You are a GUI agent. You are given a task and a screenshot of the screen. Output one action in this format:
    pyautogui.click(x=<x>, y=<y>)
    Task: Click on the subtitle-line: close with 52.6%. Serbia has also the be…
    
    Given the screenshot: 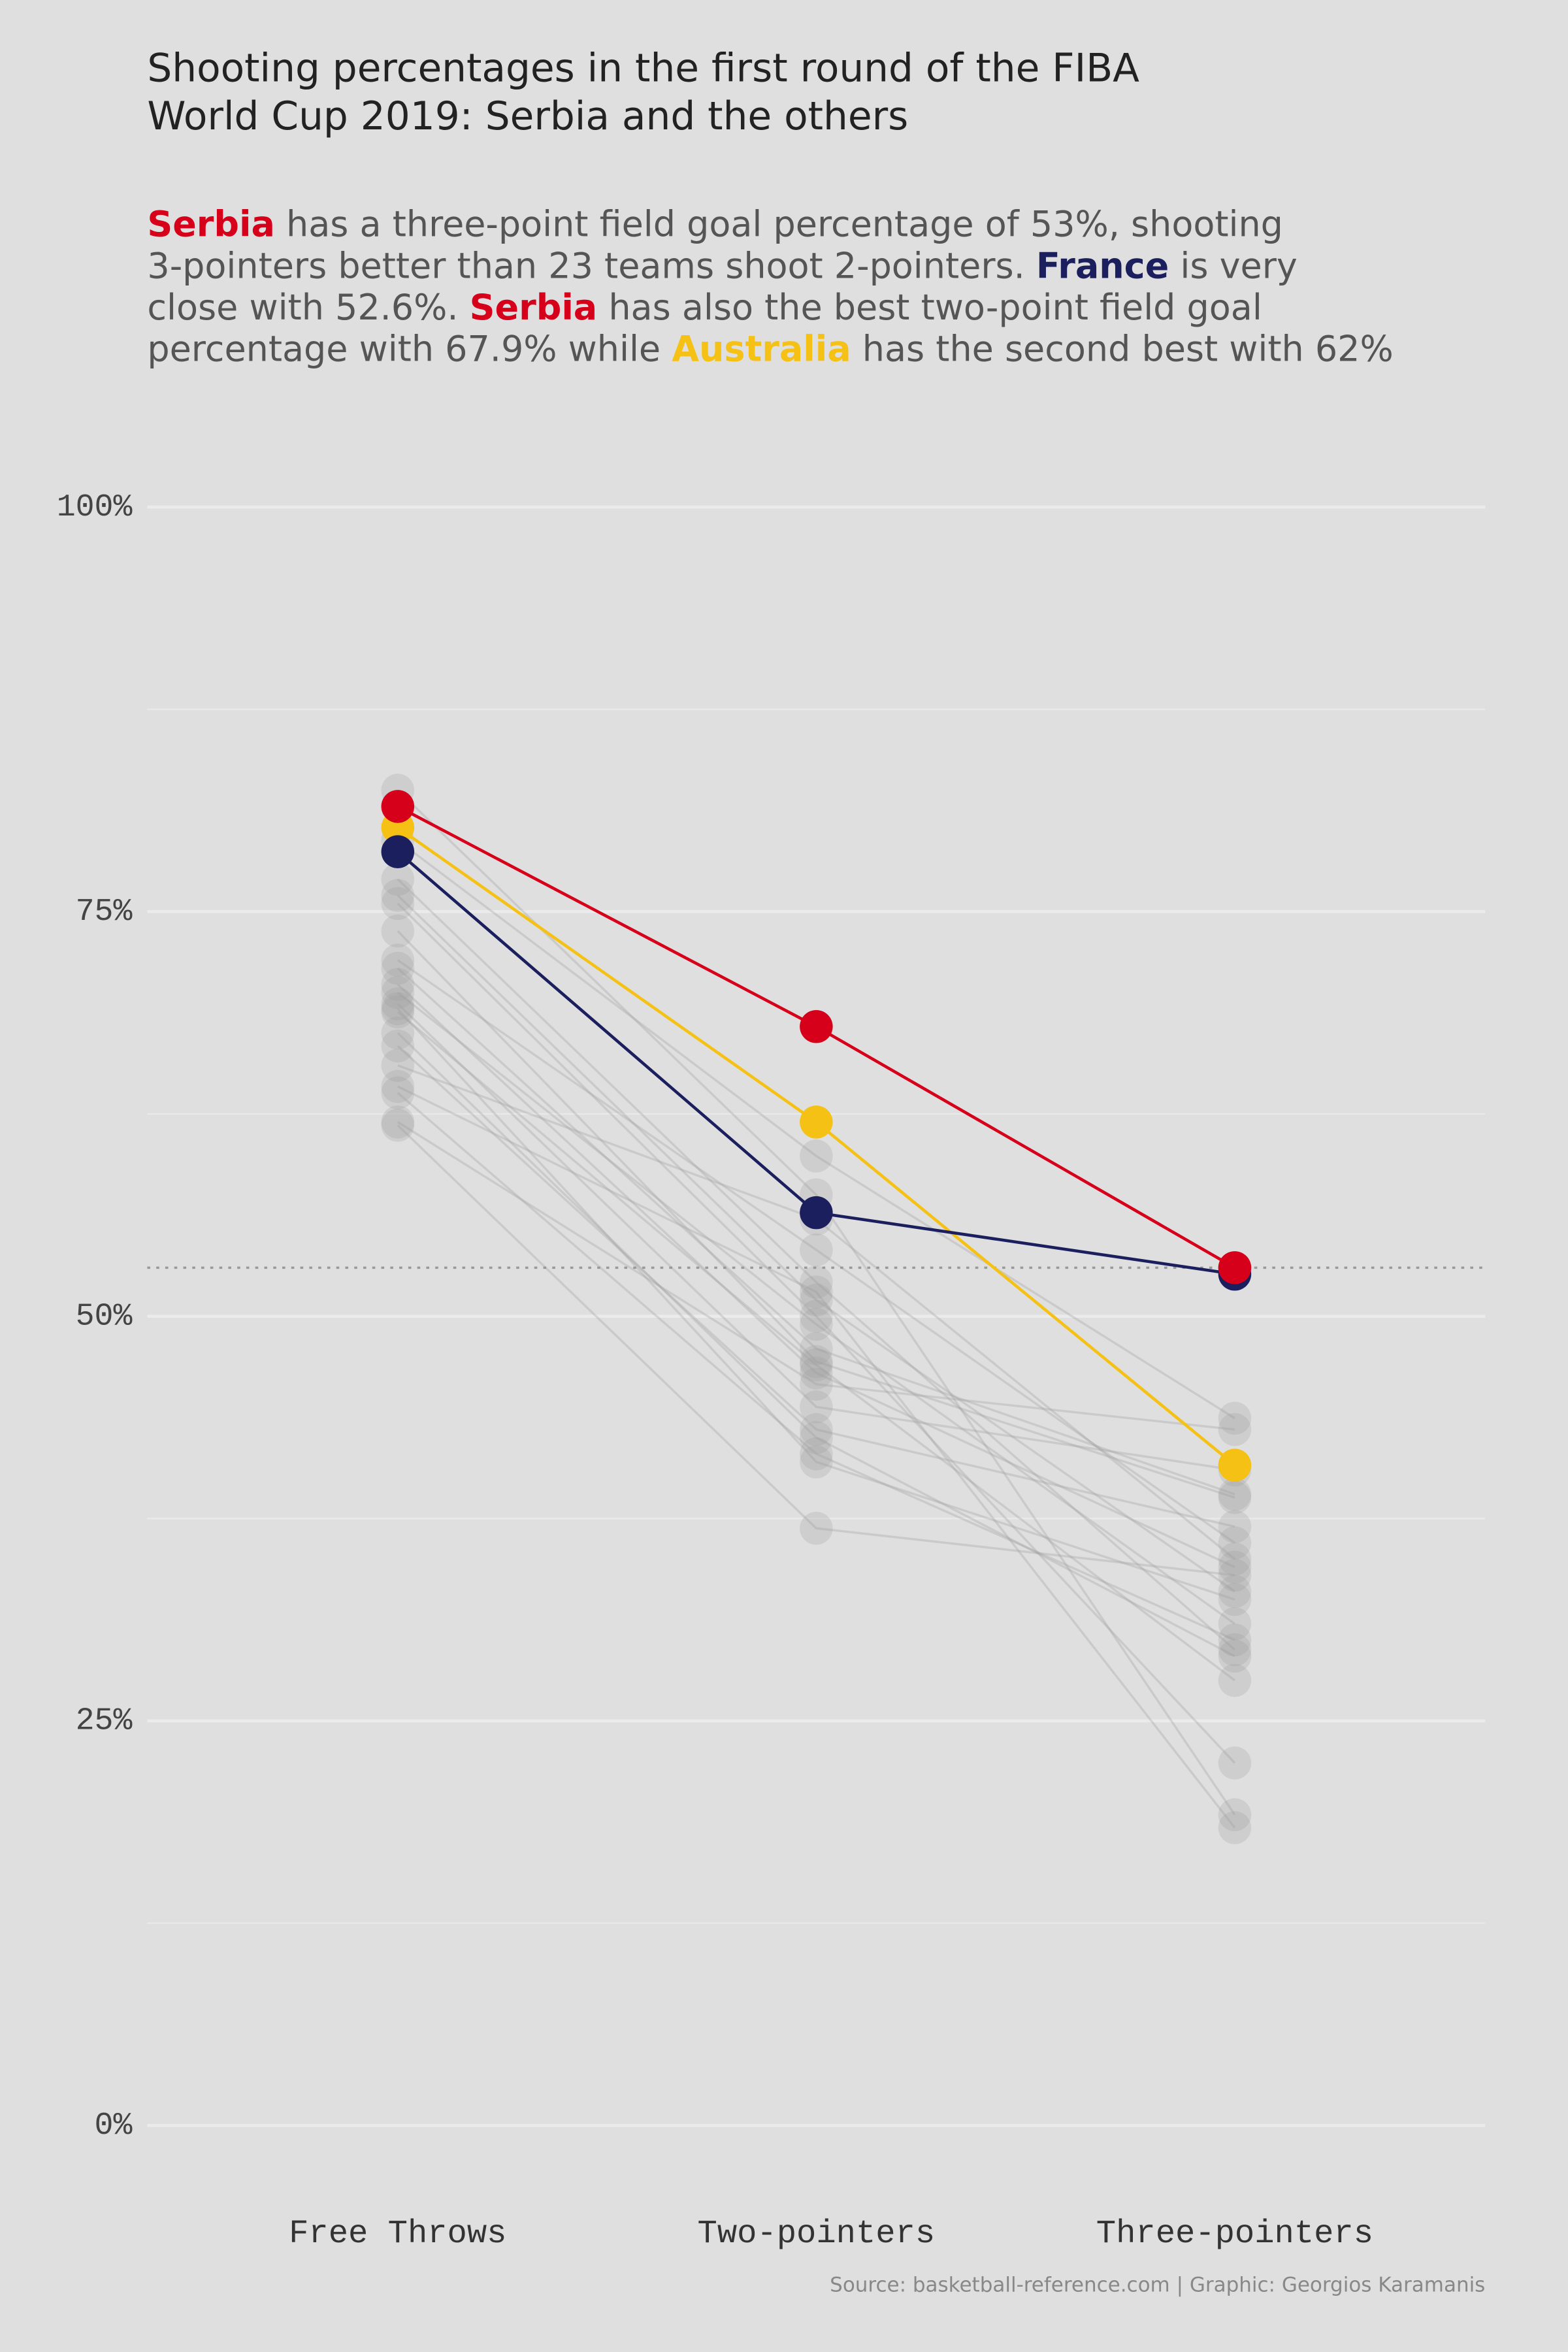 What is the action you would take?
    pyautogui.click(x=704, y=307)
    